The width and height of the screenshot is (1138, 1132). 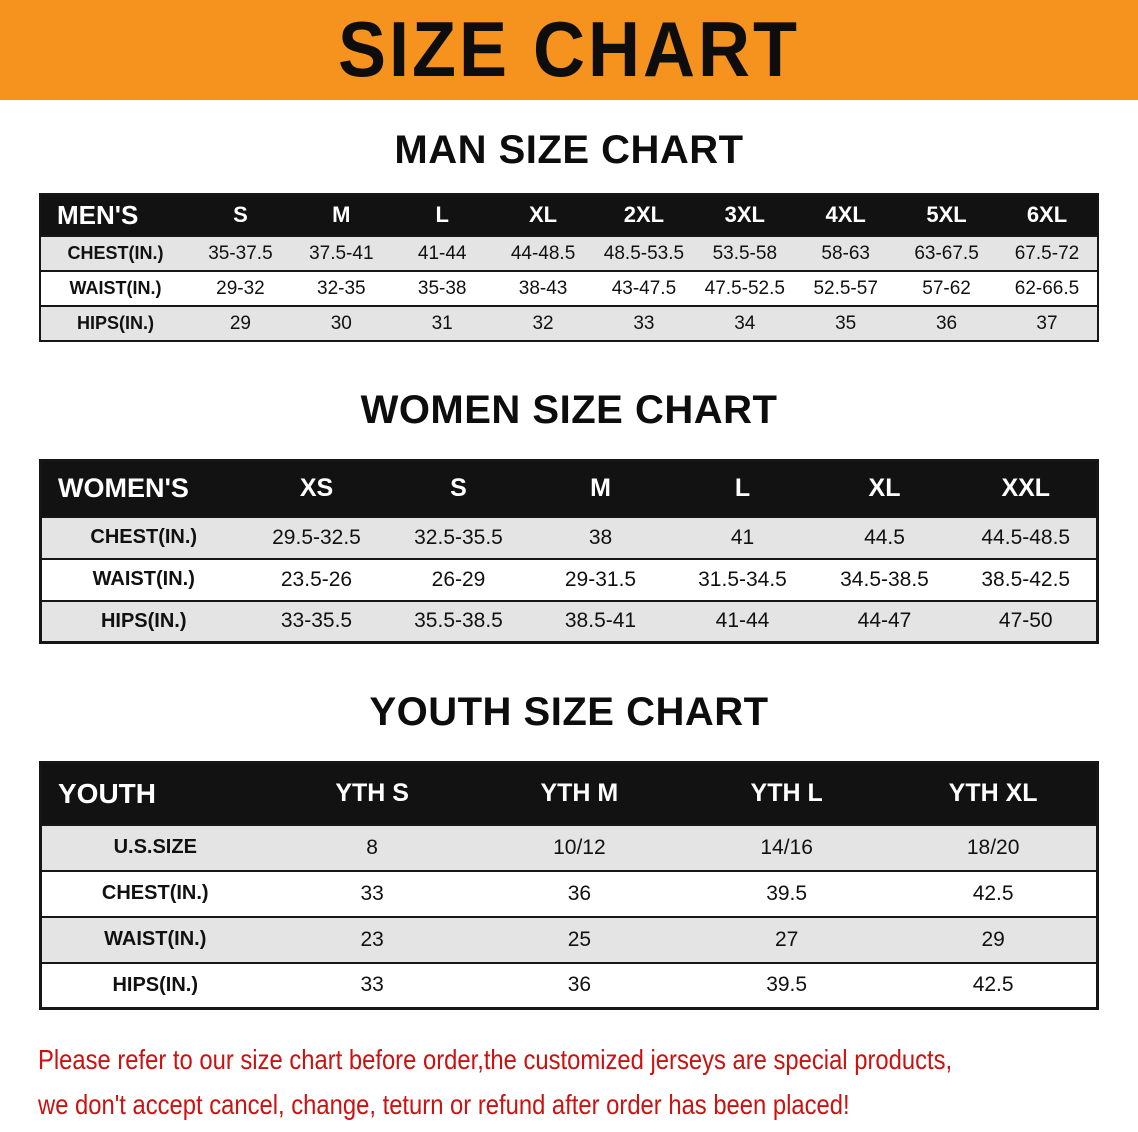 I want to click on size-value: 38.5-42.5, so click(x=1026, y=579).